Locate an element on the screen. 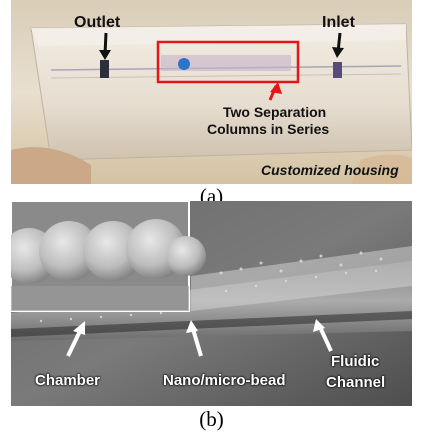  channel-label-line1: Fluidic is located at coordinates (355, 361).